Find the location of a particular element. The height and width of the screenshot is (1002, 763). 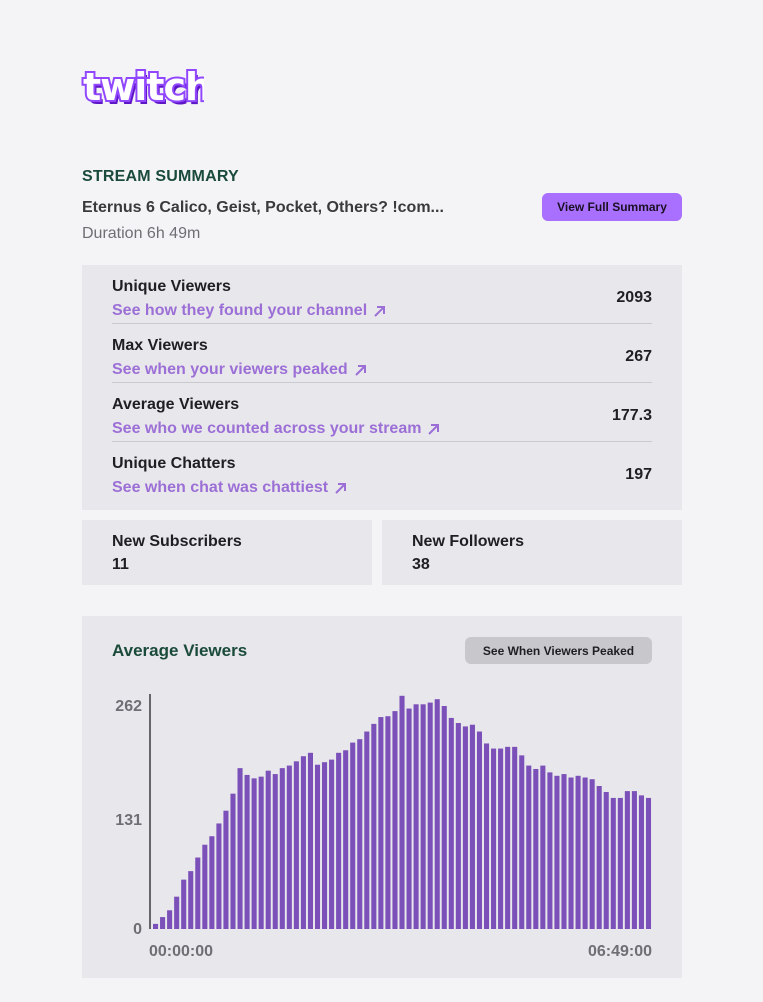

stat-value: 267 is located at coordinates (638, 356).